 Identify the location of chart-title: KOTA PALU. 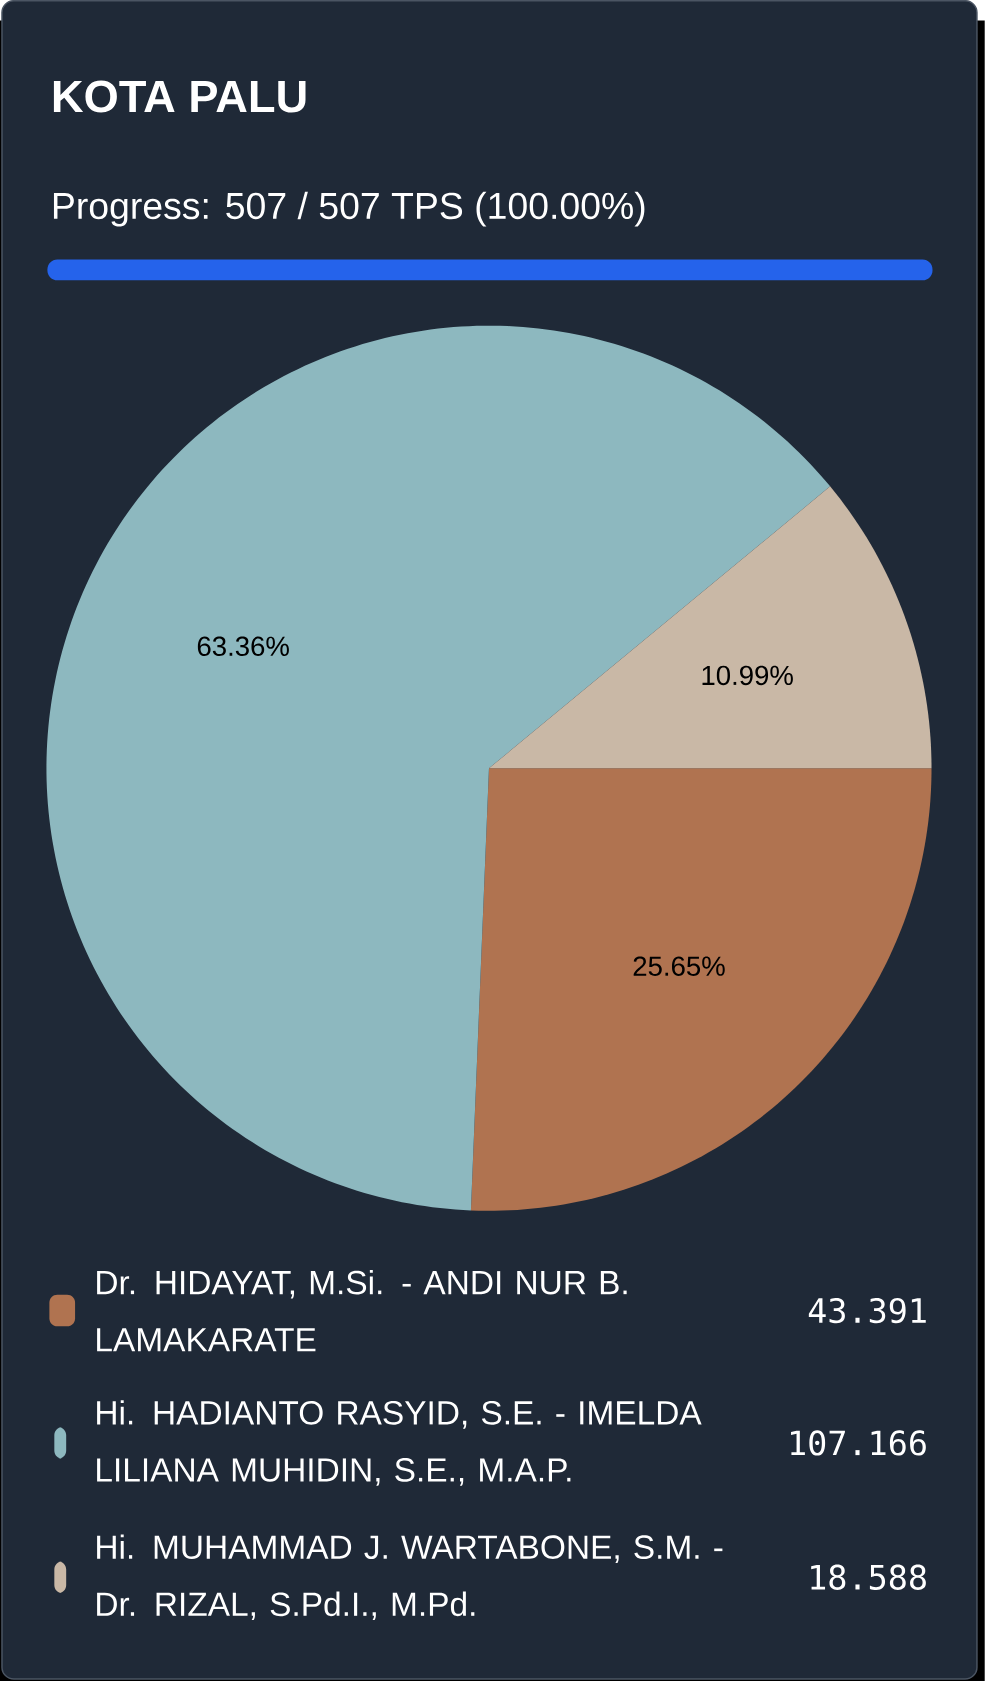
(180, 96).